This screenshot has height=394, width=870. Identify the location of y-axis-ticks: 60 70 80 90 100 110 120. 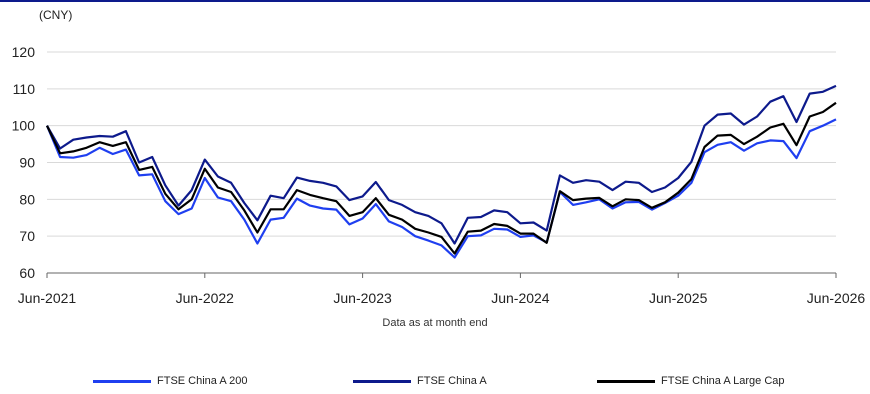
(24, 162).